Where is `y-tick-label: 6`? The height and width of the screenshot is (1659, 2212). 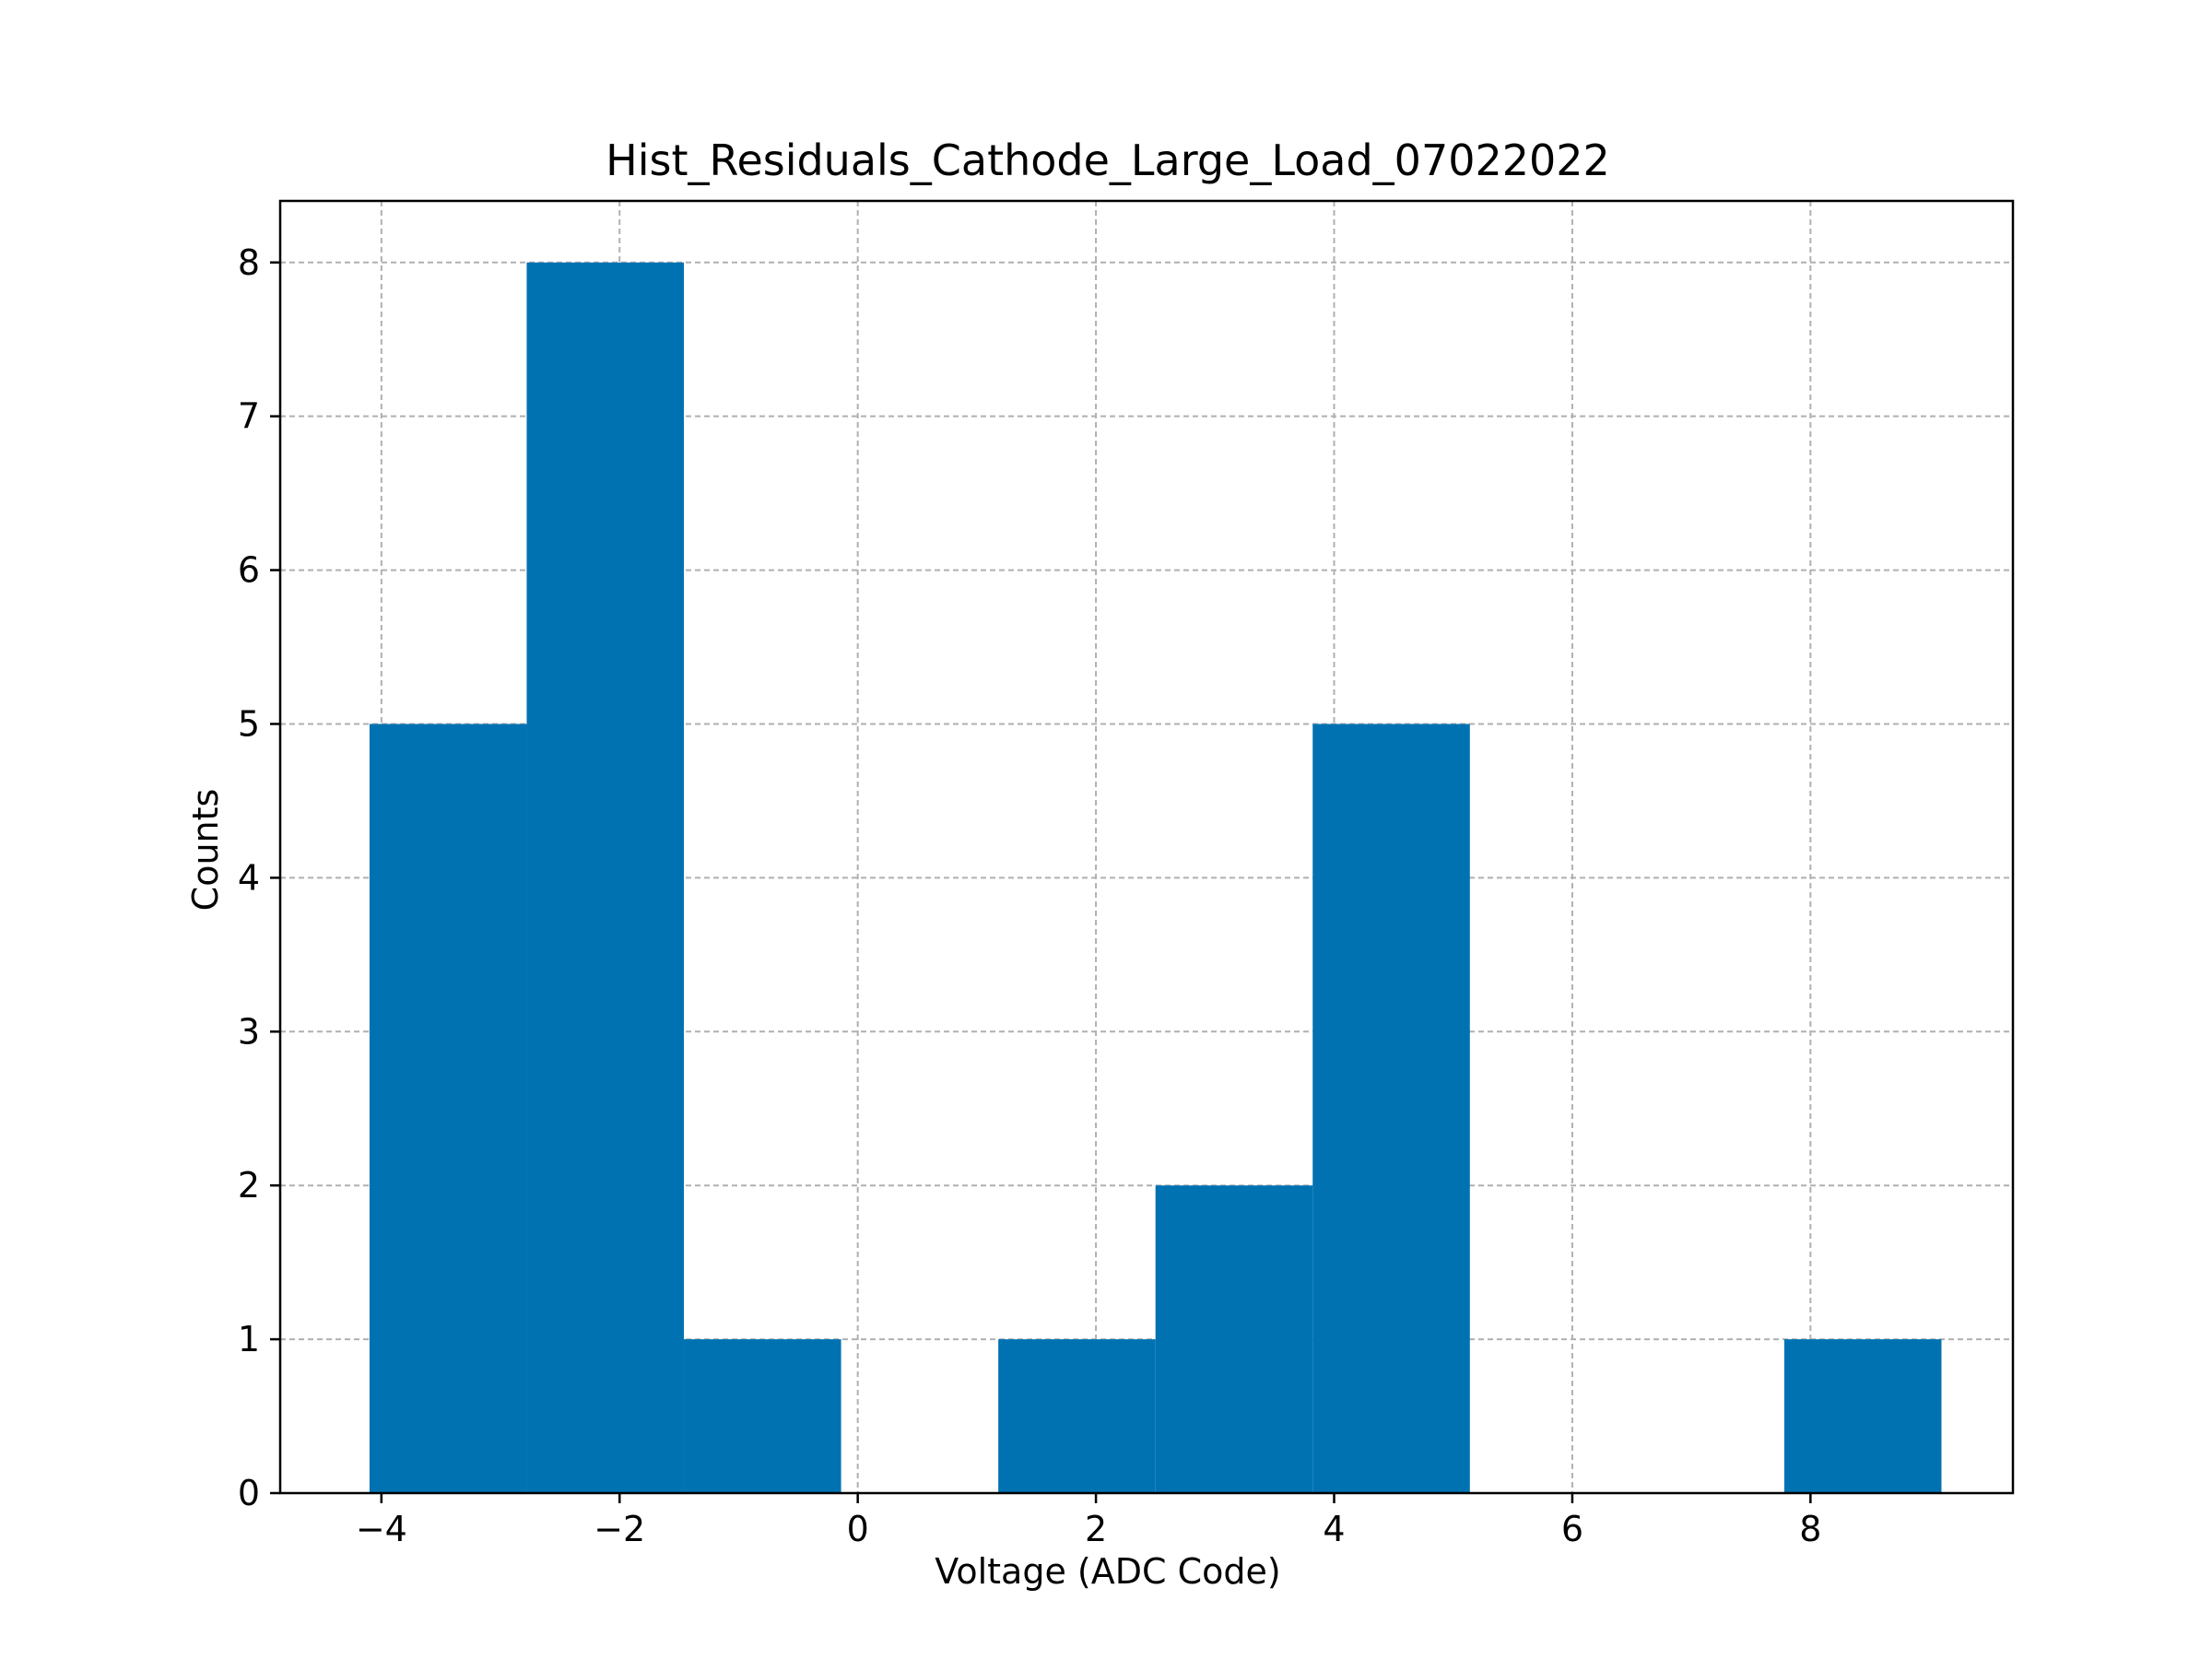
y-tick-label: 6 is located at coordinates (249, 570).